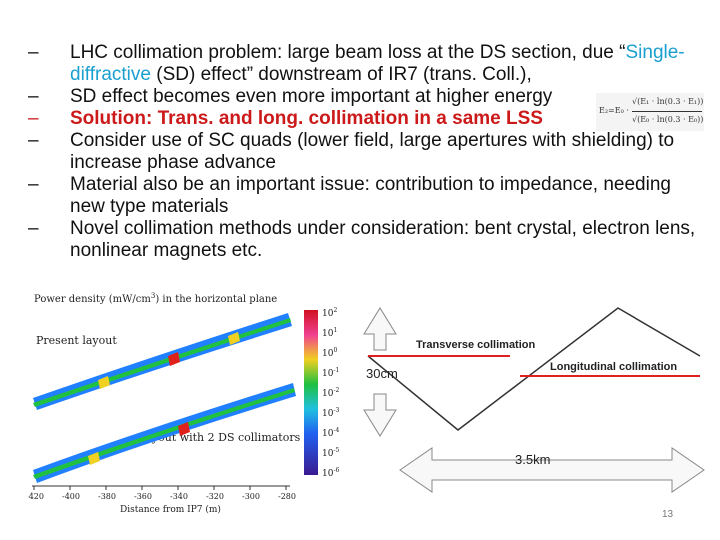 The height and width of the screenshot is (540, 720). What do you see at coordinates (107, 496) in the screenshot?
I see `x-tick-label: -380` at bounding box center [107, 496].